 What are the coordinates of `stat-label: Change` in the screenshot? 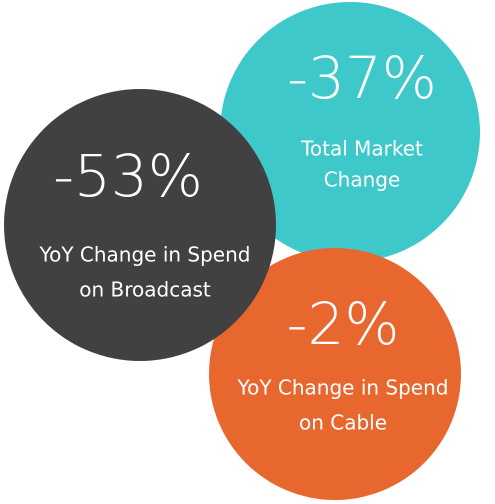 It's located at (362, 180).